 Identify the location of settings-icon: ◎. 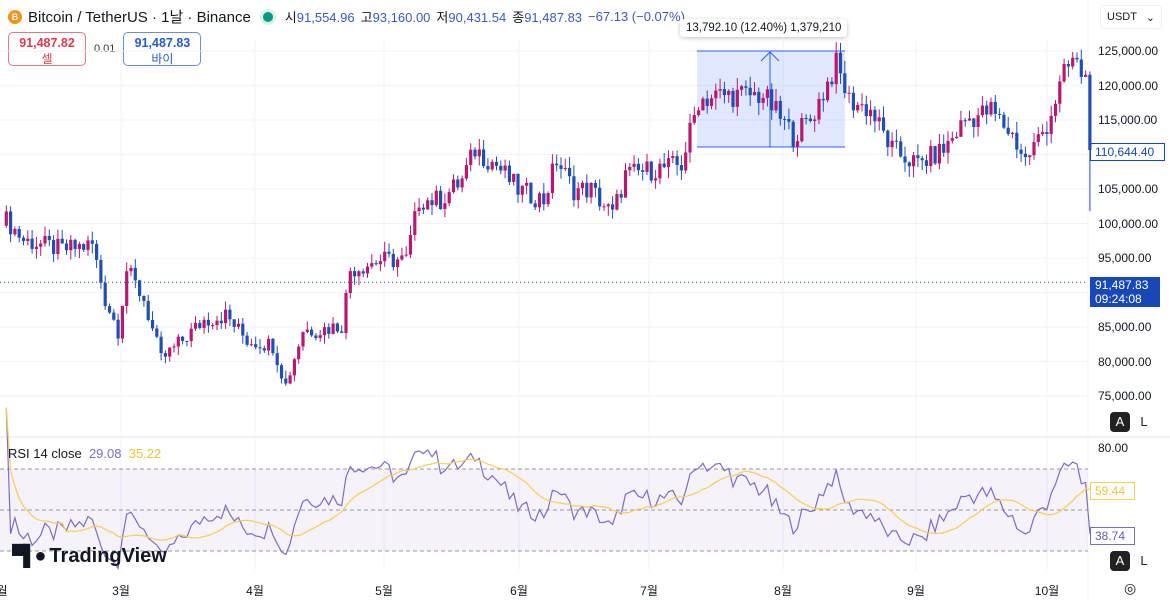
(1130, 588).